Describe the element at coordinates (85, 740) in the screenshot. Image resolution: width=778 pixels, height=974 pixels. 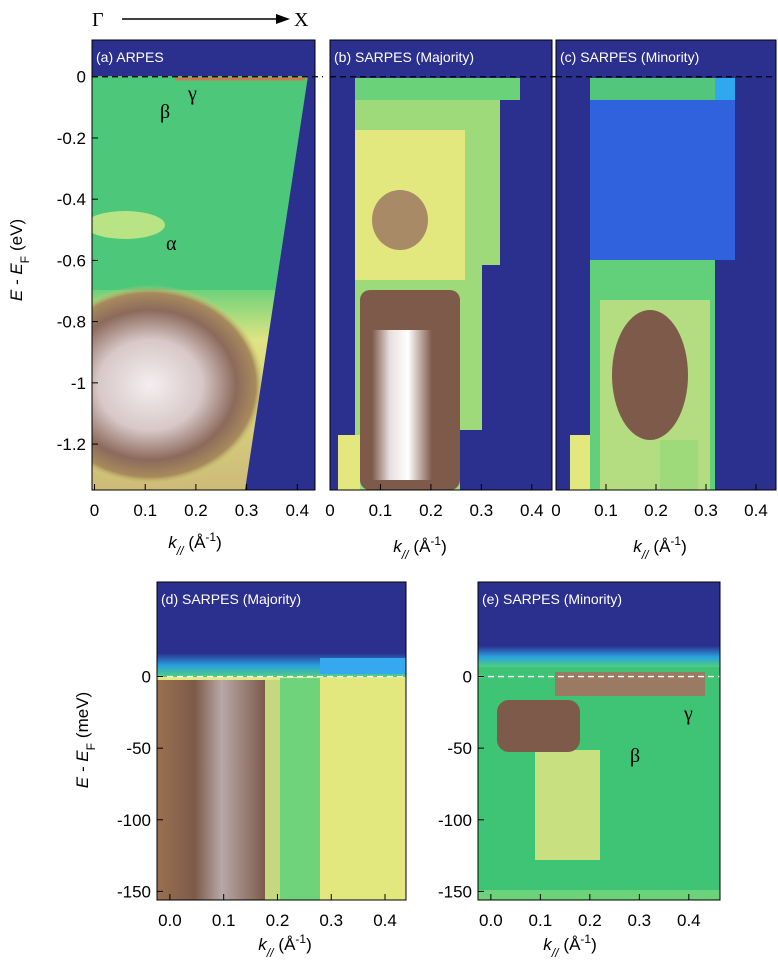
I see `y-axis-label: E - EF (meV)` at that location.